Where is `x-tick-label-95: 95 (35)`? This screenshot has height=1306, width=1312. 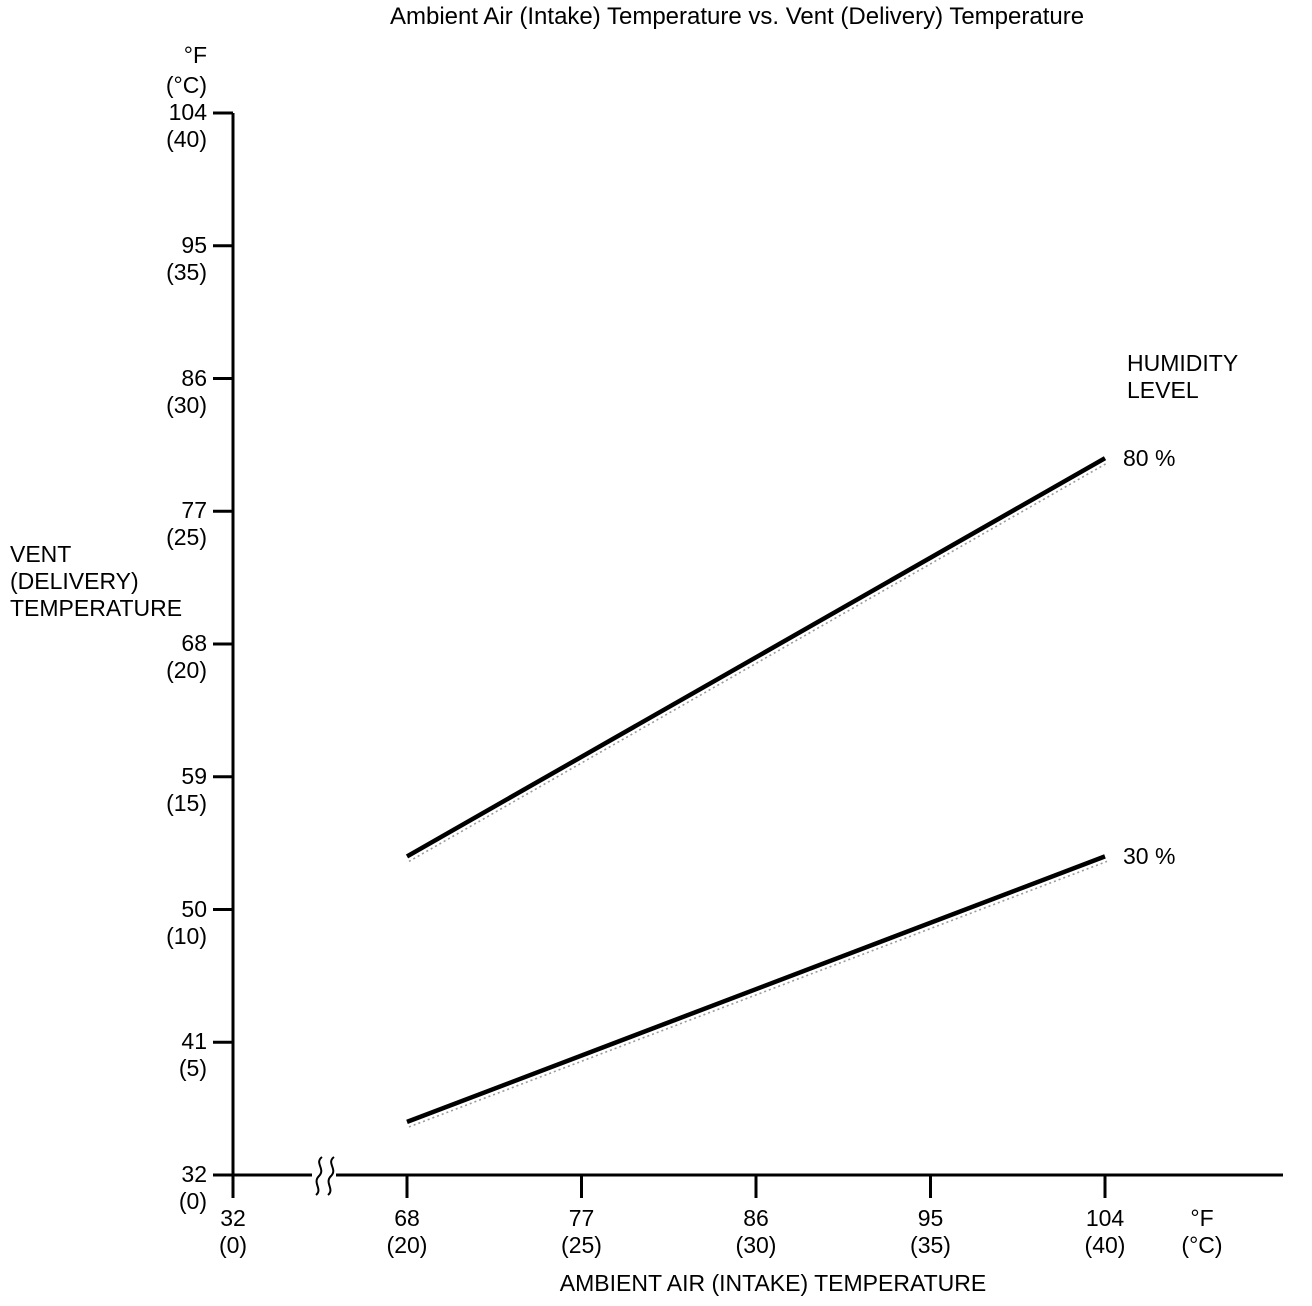
x-tick-label-95: 95 (35) is located at coordinates (930, 1231).